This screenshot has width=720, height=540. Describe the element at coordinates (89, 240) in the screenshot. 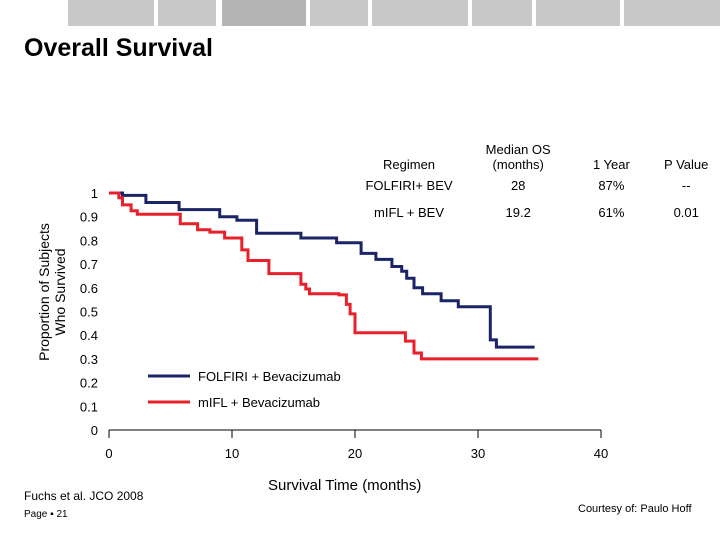

I see `y-tick-label: 0.8` at that location.